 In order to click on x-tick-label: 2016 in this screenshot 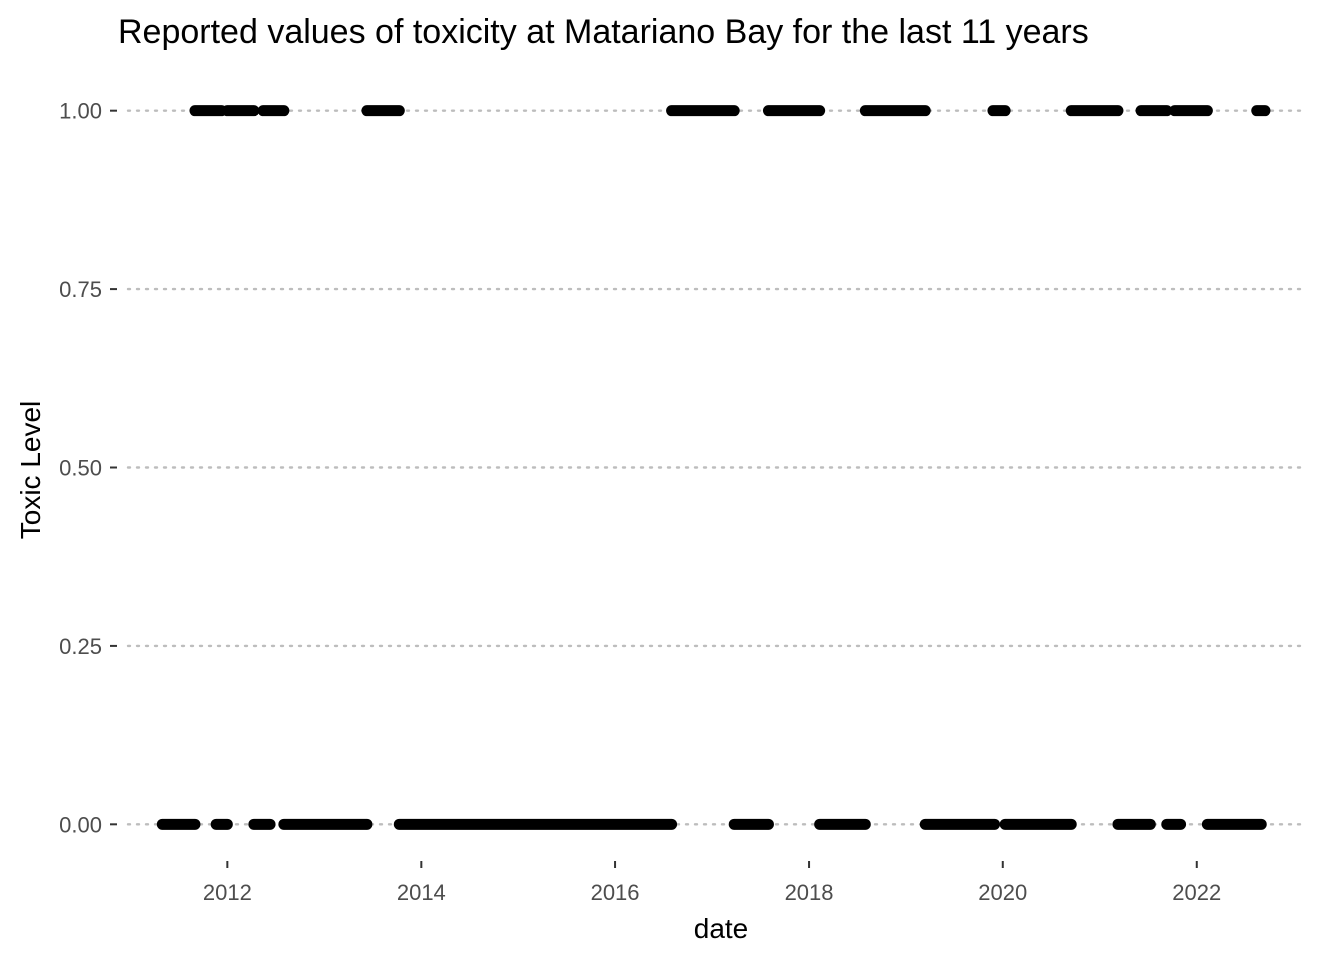, I will do `click(615, 892)`.